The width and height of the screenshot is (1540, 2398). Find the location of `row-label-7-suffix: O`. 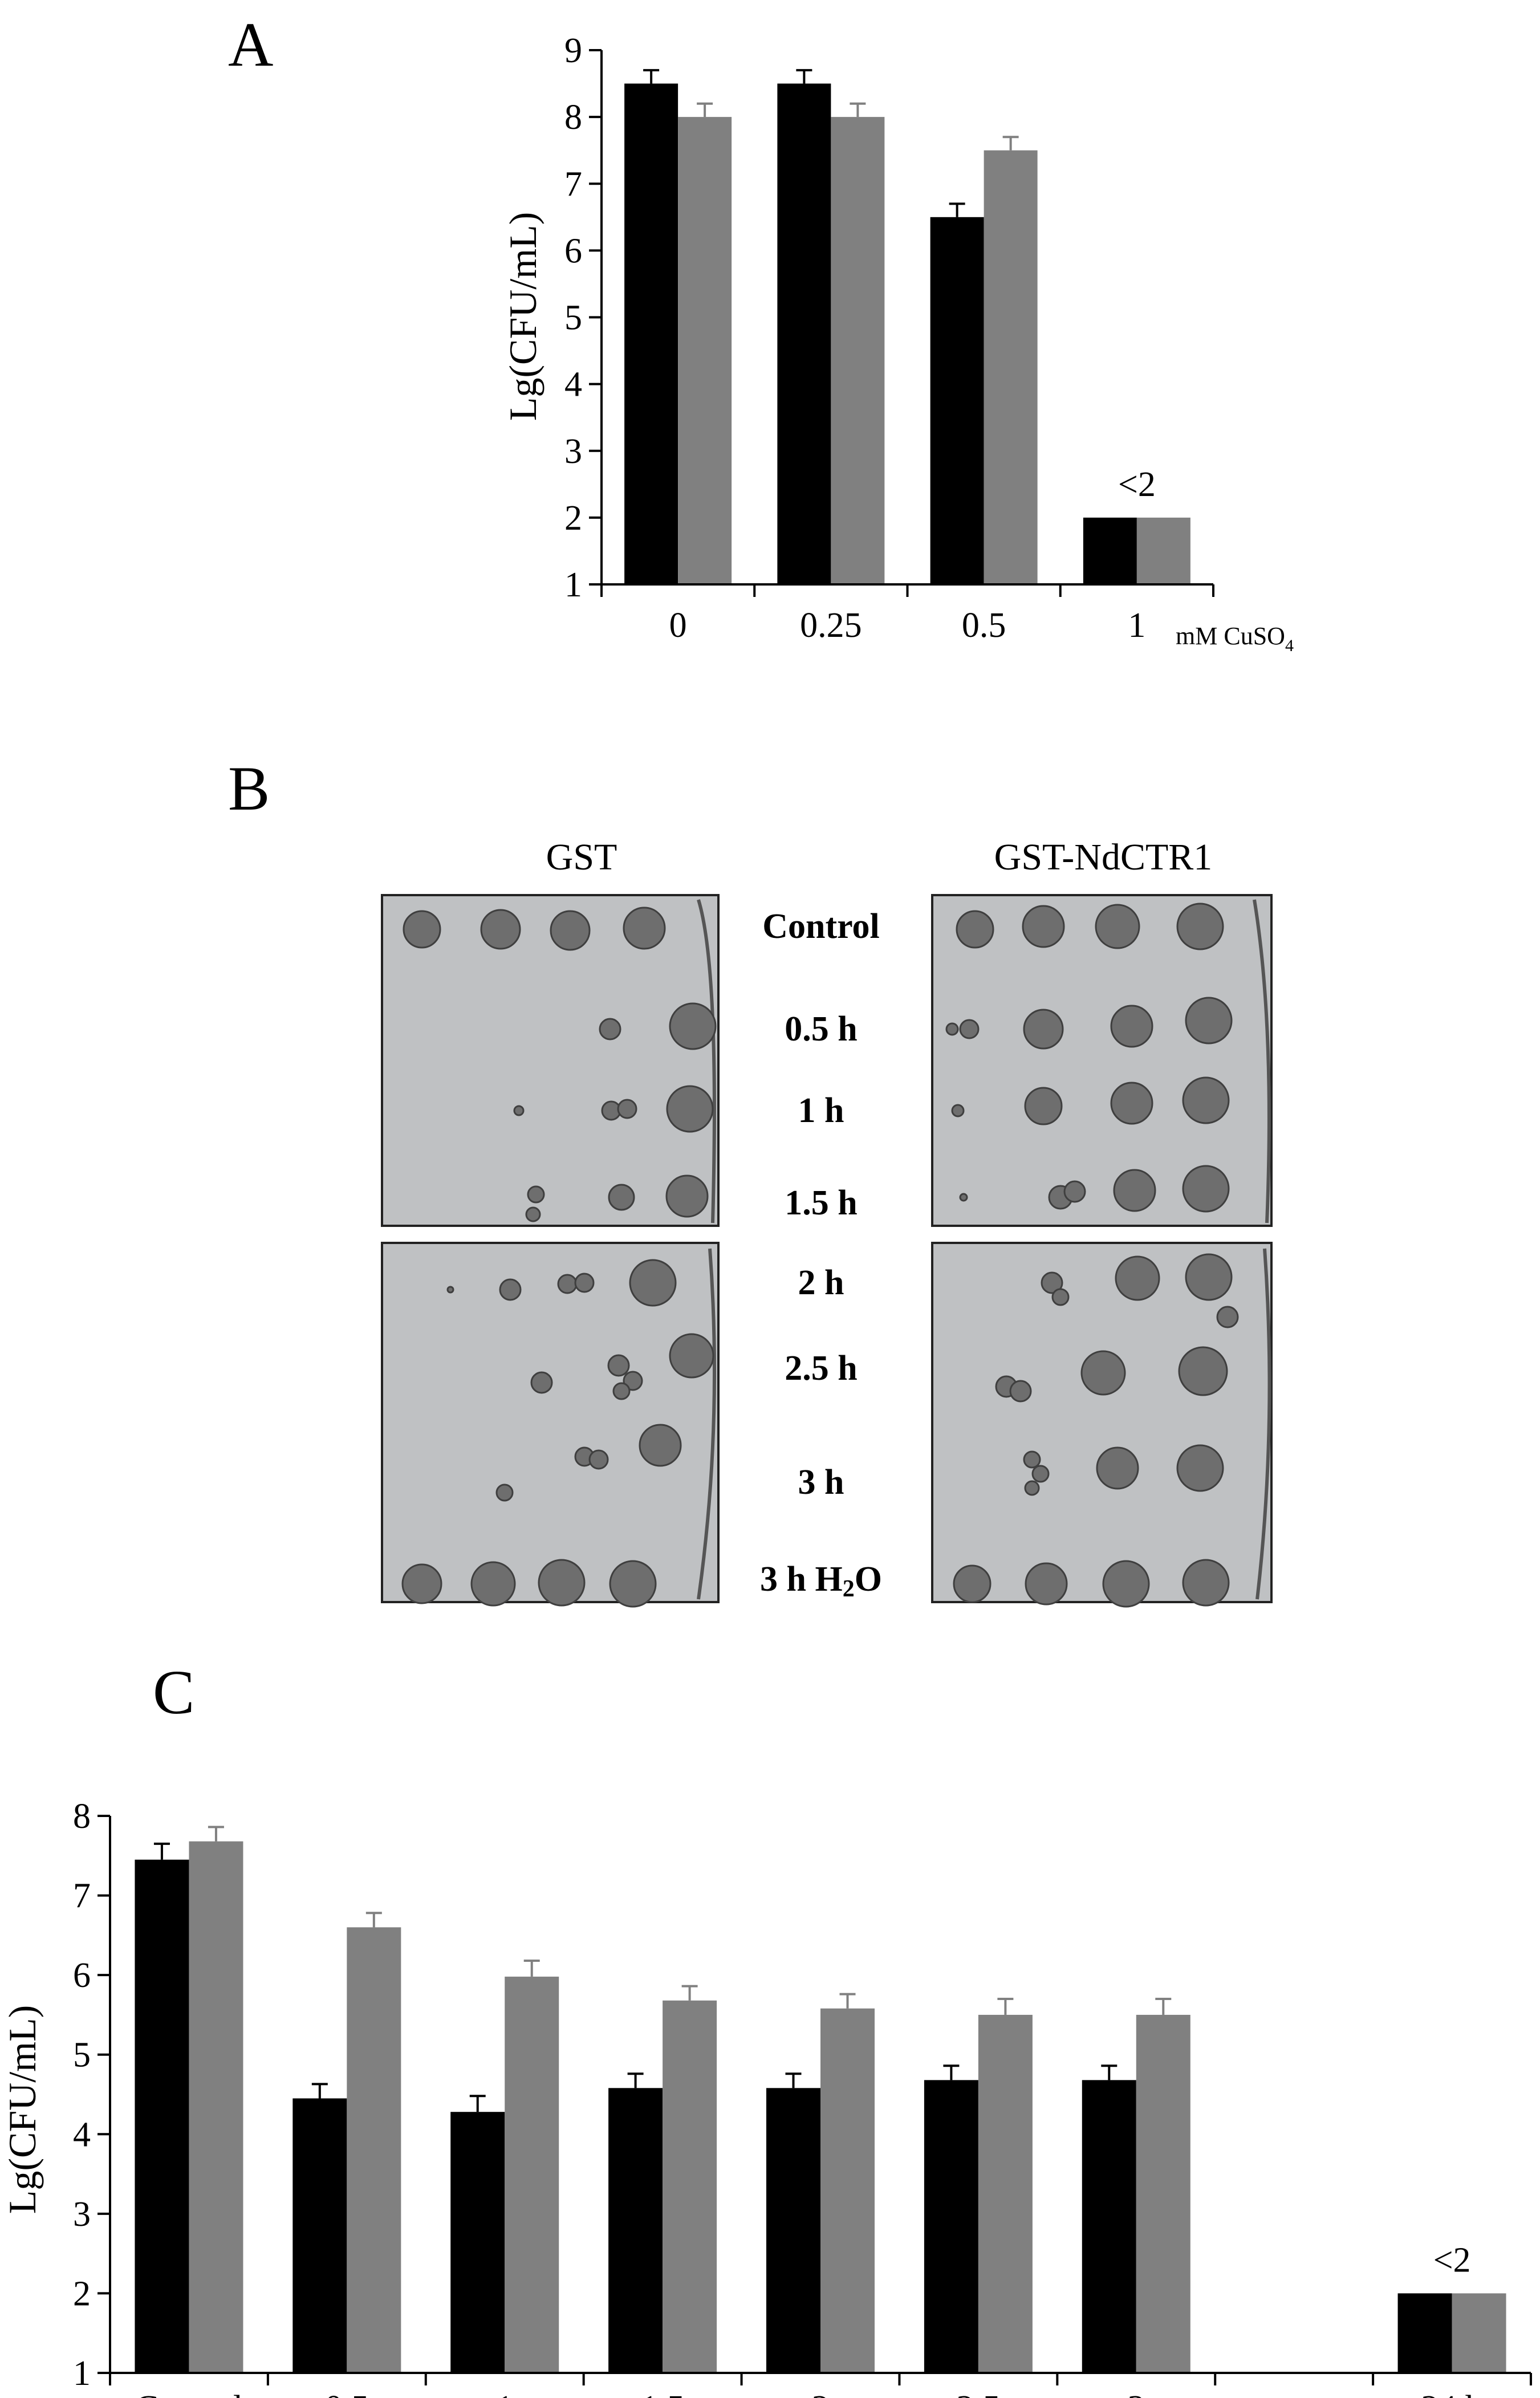

row-label-7-suffix: O is located at coordinates (868, 1580).